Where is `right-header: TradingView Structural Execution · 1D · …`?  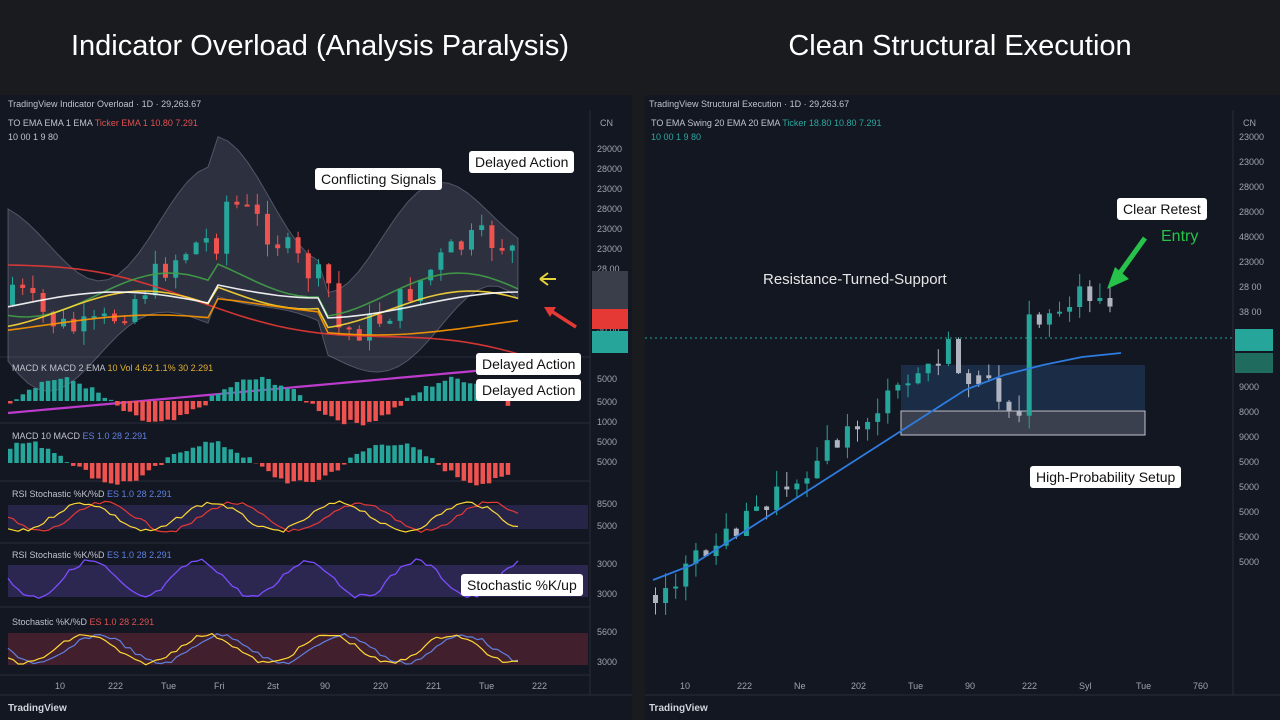
right-header: TradingView Structural Execution · 1D · … is located at coordinates (749, 104).